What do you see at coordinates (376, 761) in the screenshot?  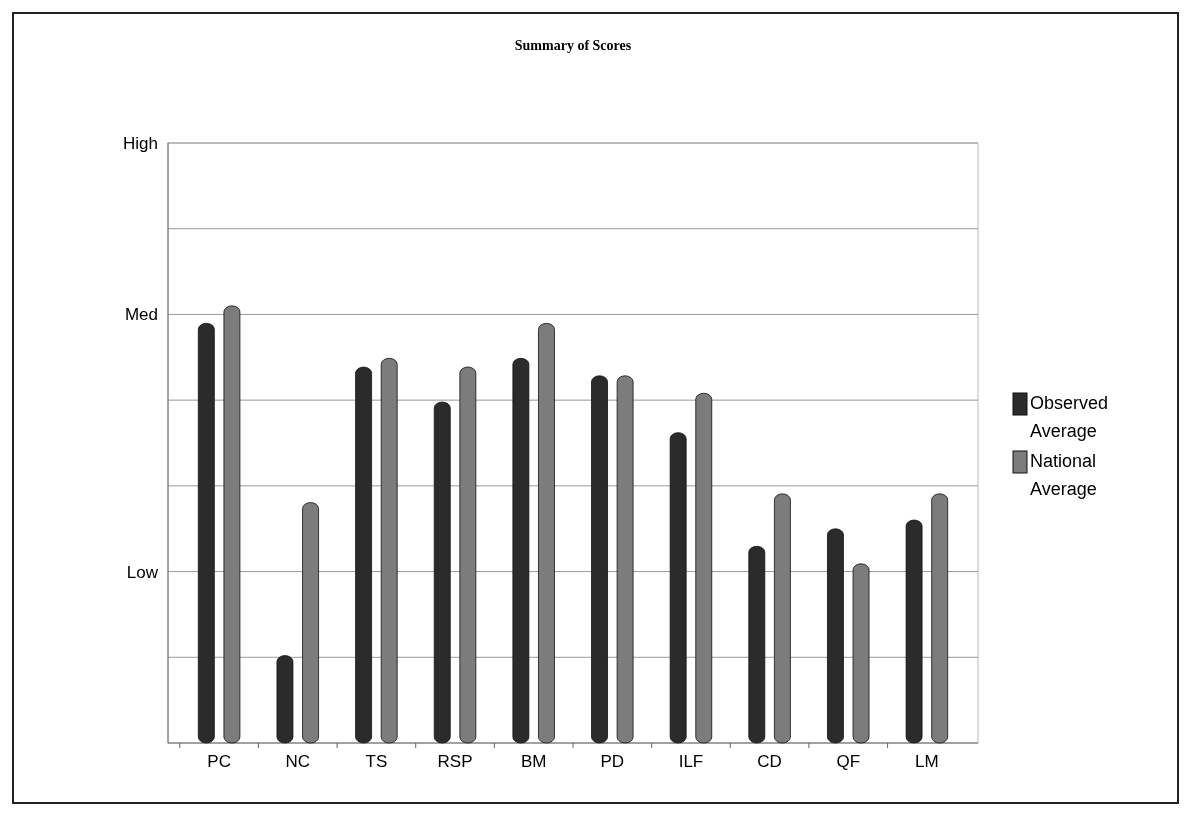 I see `x-tick-label: TS` at bounding box center [376, 761].